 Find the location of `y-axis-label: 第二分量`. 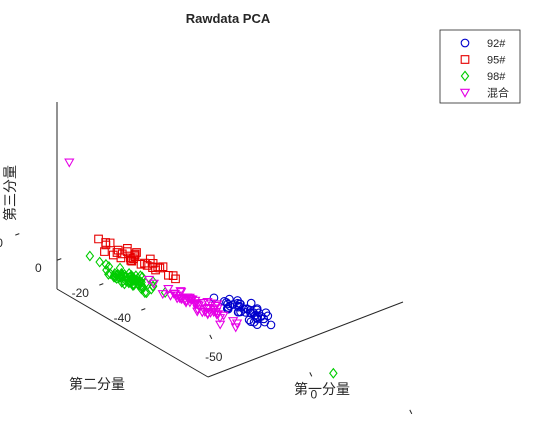

y-axis-label: 第二分量 is located at coordinates (97, 384).